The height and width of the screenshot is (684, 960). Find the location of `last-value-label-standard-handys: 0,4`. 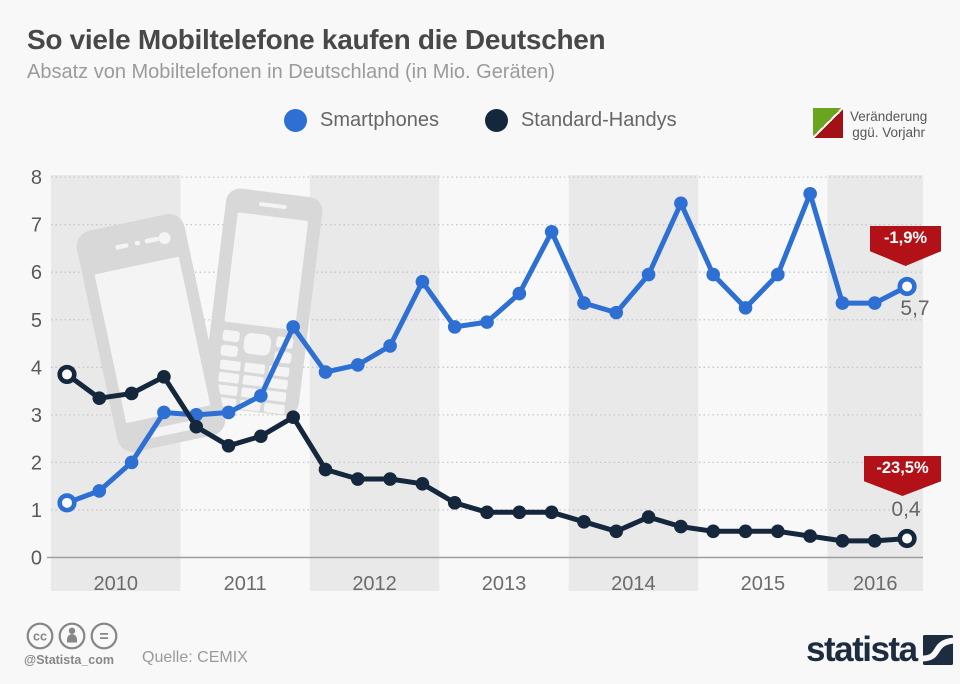

last-value-label-standard-handys: 0,4 is located at coordinates (906, 509).